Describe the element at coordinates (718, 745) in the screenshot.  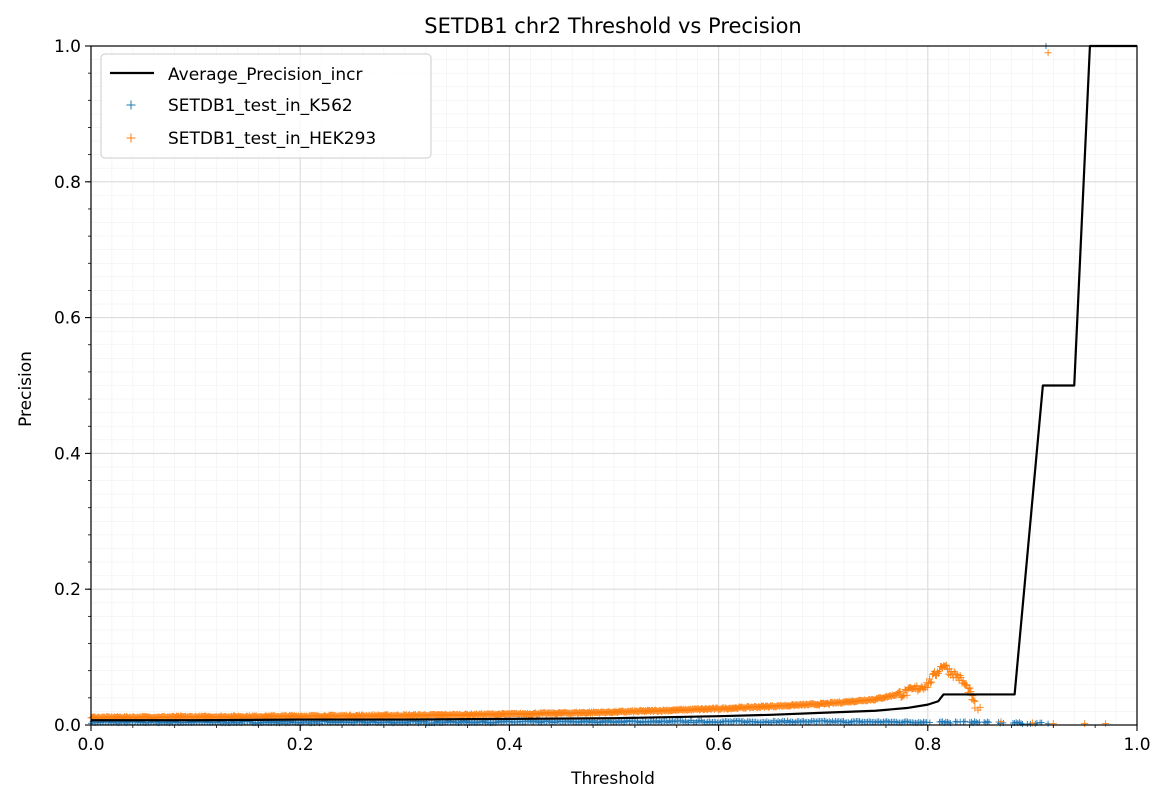
I see `x-tick-label: 0.6` at that location.